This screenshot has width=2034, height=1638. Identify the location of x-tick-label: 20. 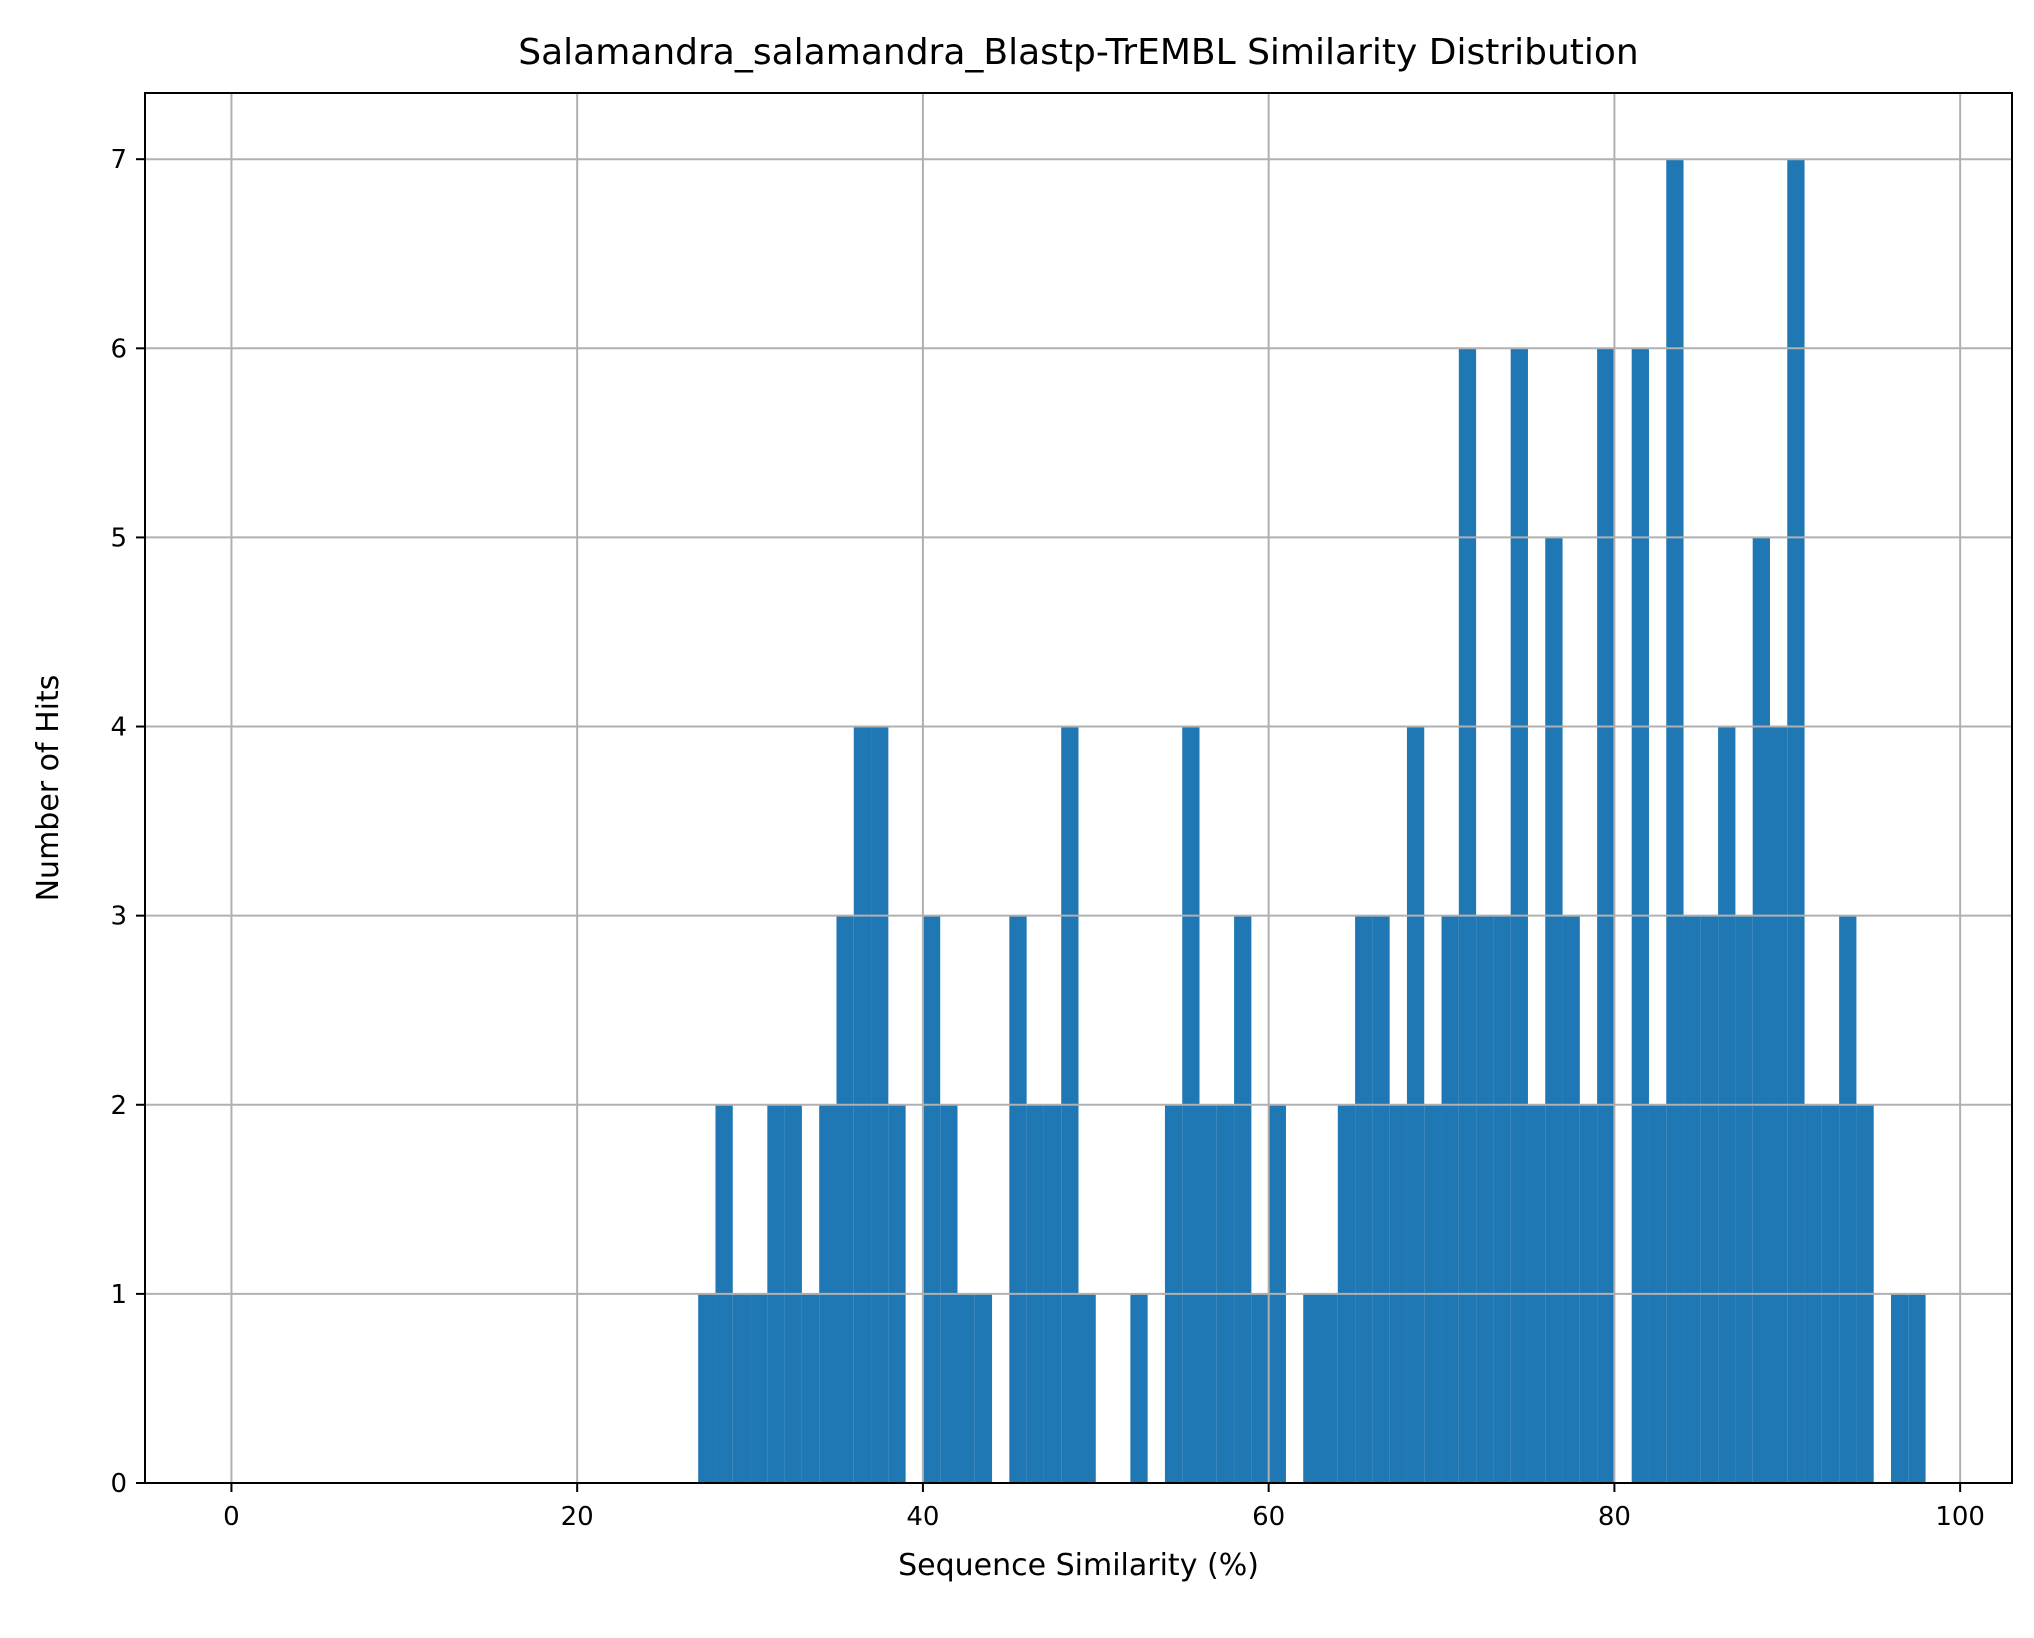
(577, 1517).